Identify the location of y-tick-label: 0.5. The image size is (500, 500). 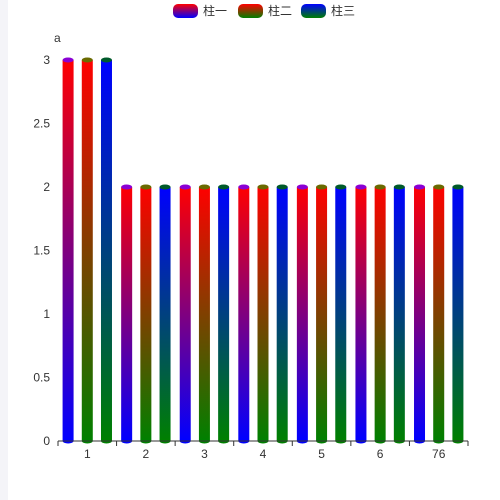
(41, 378).